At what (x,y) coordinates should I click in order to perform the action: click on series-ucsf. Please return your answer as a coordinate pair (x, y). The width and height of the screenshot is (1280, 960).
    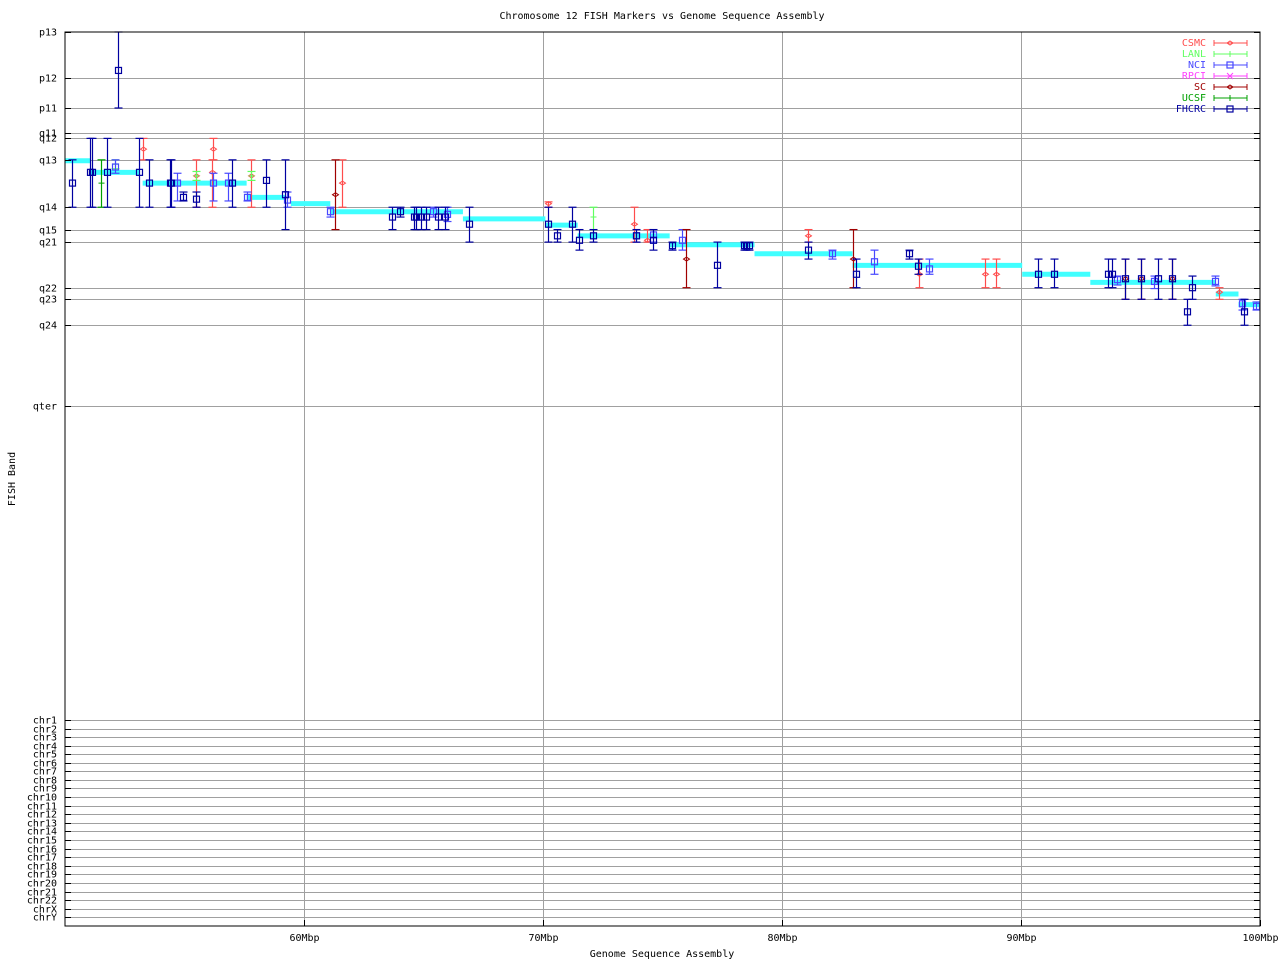
    Looking at the image, I should click on (101, 183).